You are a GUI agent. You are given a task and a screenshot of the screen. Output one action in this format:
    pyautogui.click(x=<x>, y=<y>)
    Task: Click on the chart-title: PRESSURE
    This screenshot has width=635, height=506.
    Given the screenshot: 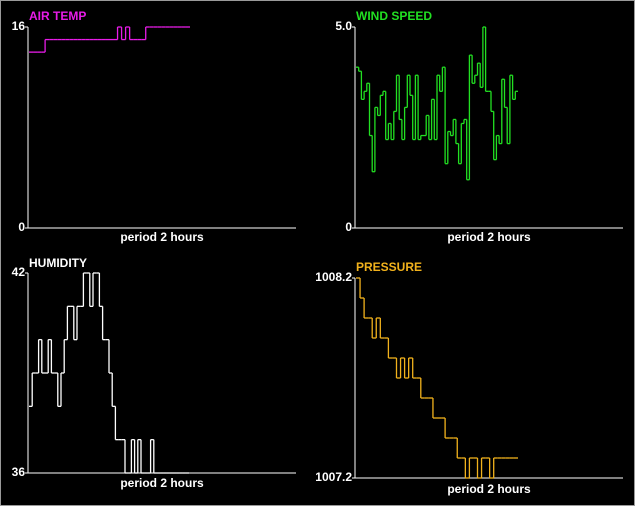 What is the action you would take?
    pyautogui.click(x=389, y=267)
    